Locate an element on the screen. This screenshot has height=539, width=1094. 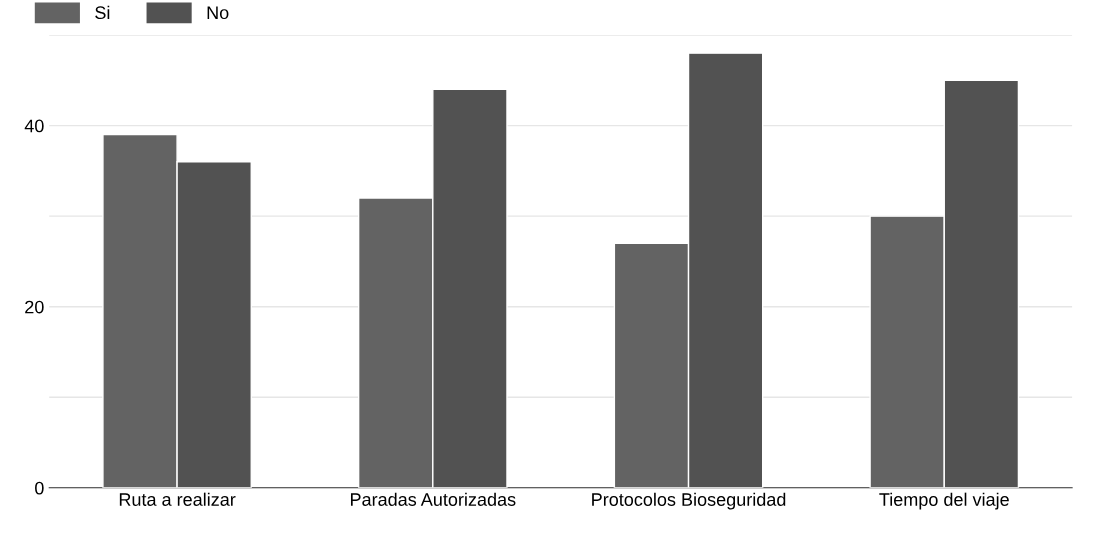
y-tick-label: 40 is located at coordinates (34, 126).